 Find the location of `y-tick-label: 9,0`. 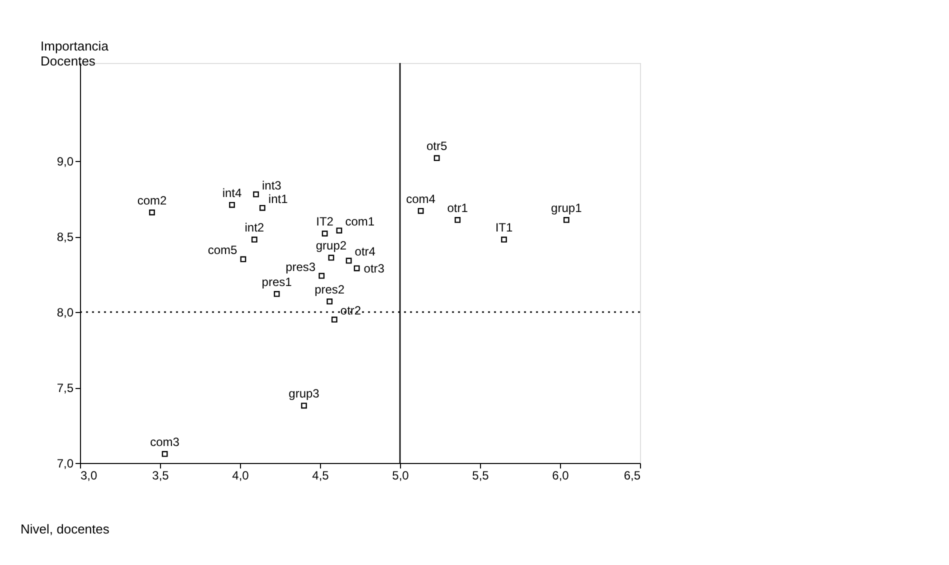

y-tick-label: 9,0 is located at coordinates (65, 161).